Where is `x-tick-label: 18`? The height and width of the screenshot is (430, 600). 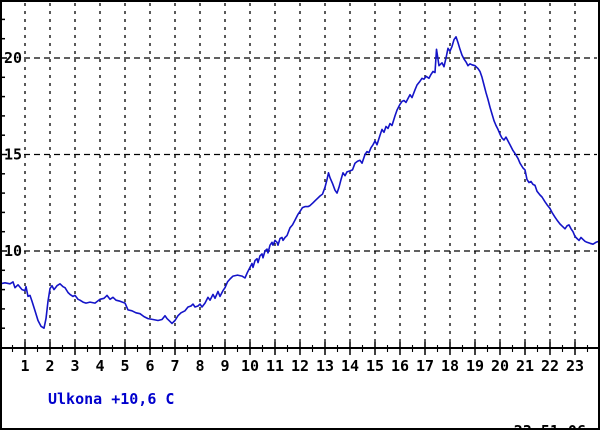 x-tick-label: 18 is located at coordinates (450, 366).